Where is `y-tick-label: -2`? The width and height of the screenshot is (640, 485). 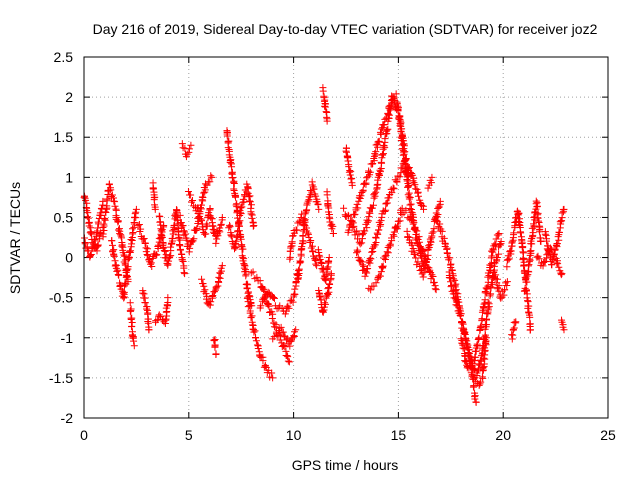 y-tick-label: -2 is located at coordinates (67, 418).